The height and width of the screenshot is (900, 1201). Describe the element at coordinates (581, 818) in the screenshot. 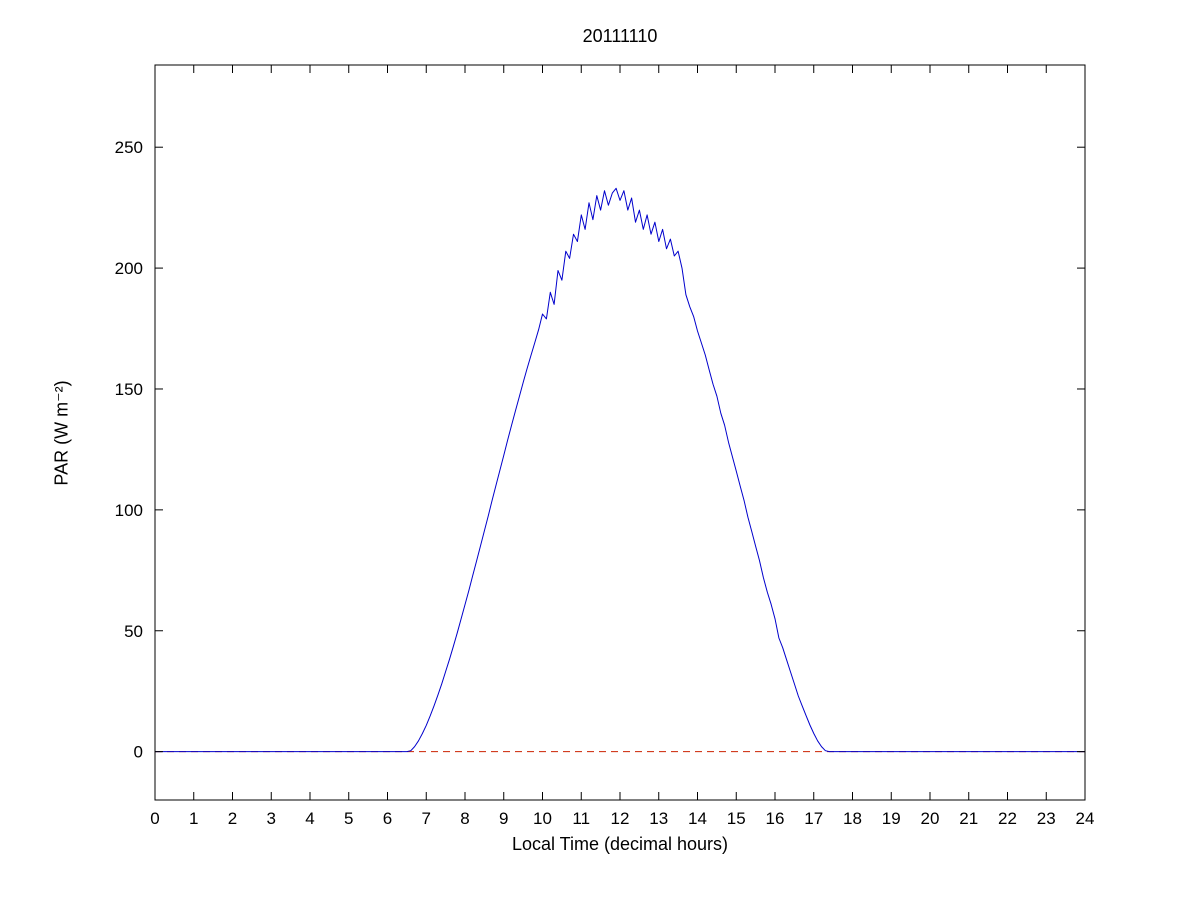

I see `x-tick-label: 11` at that location.